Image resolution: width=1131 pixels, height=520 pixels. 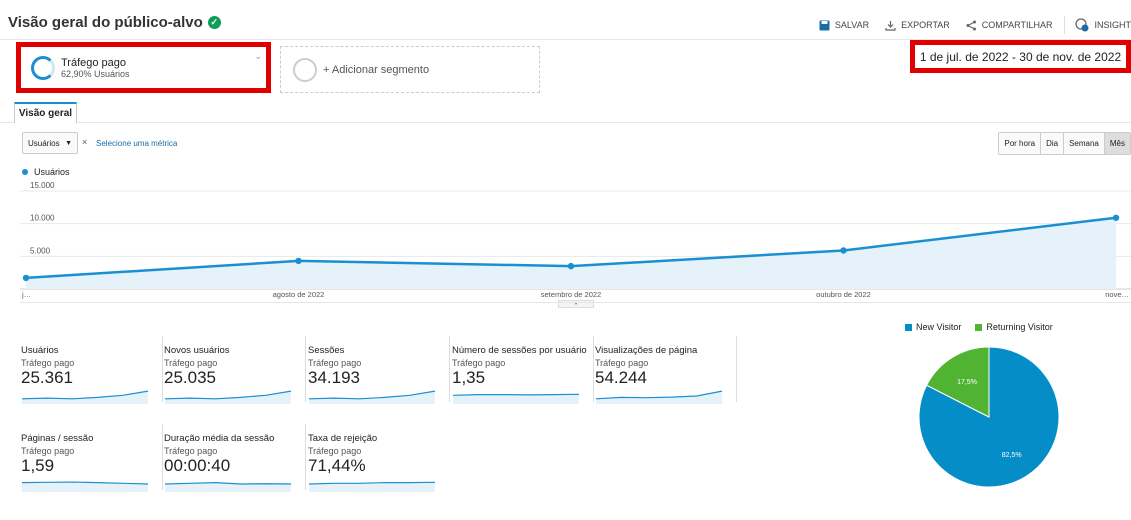 I want to click on report-toolbar: SALVAR EXPORTAR COMPARTILHAR INSIGHT, so click(x=967, y=25).